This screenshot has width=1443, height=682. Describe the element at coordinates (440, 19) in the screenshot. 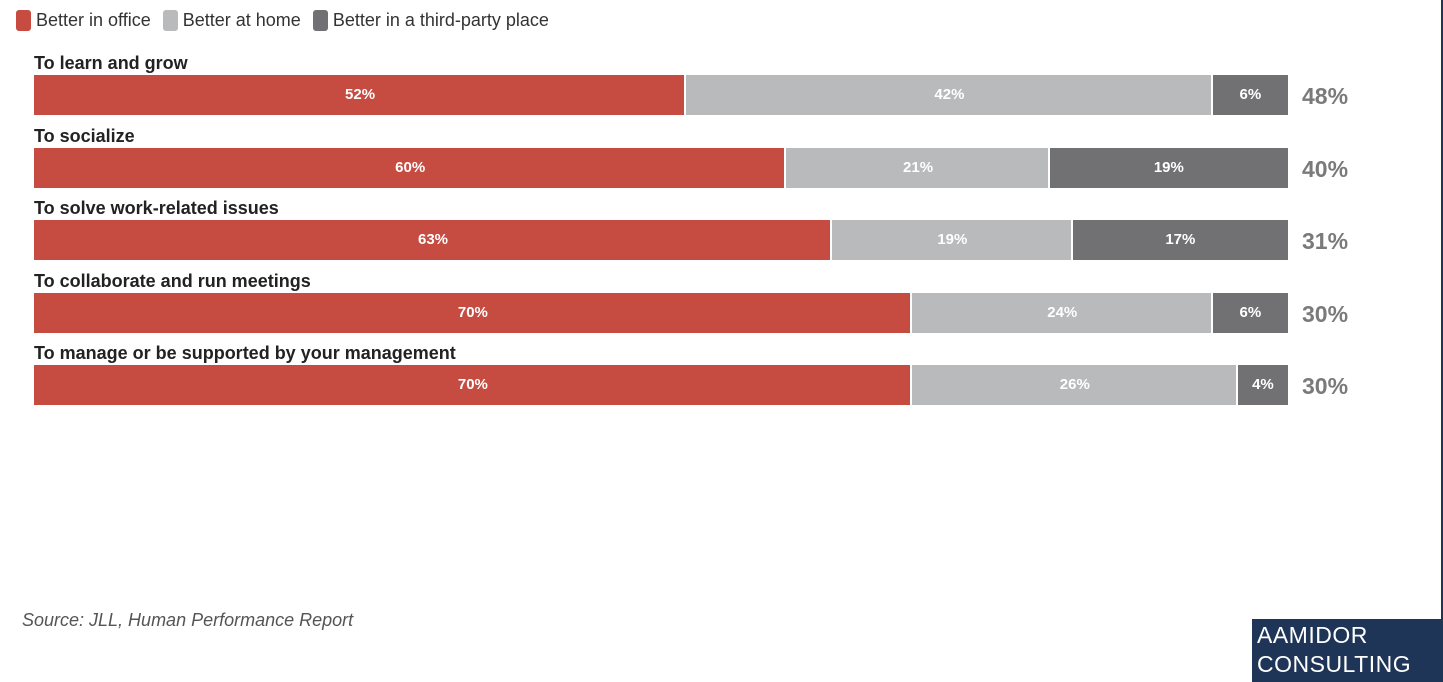

I see `legend-label: Better in a third-party place` at that location.